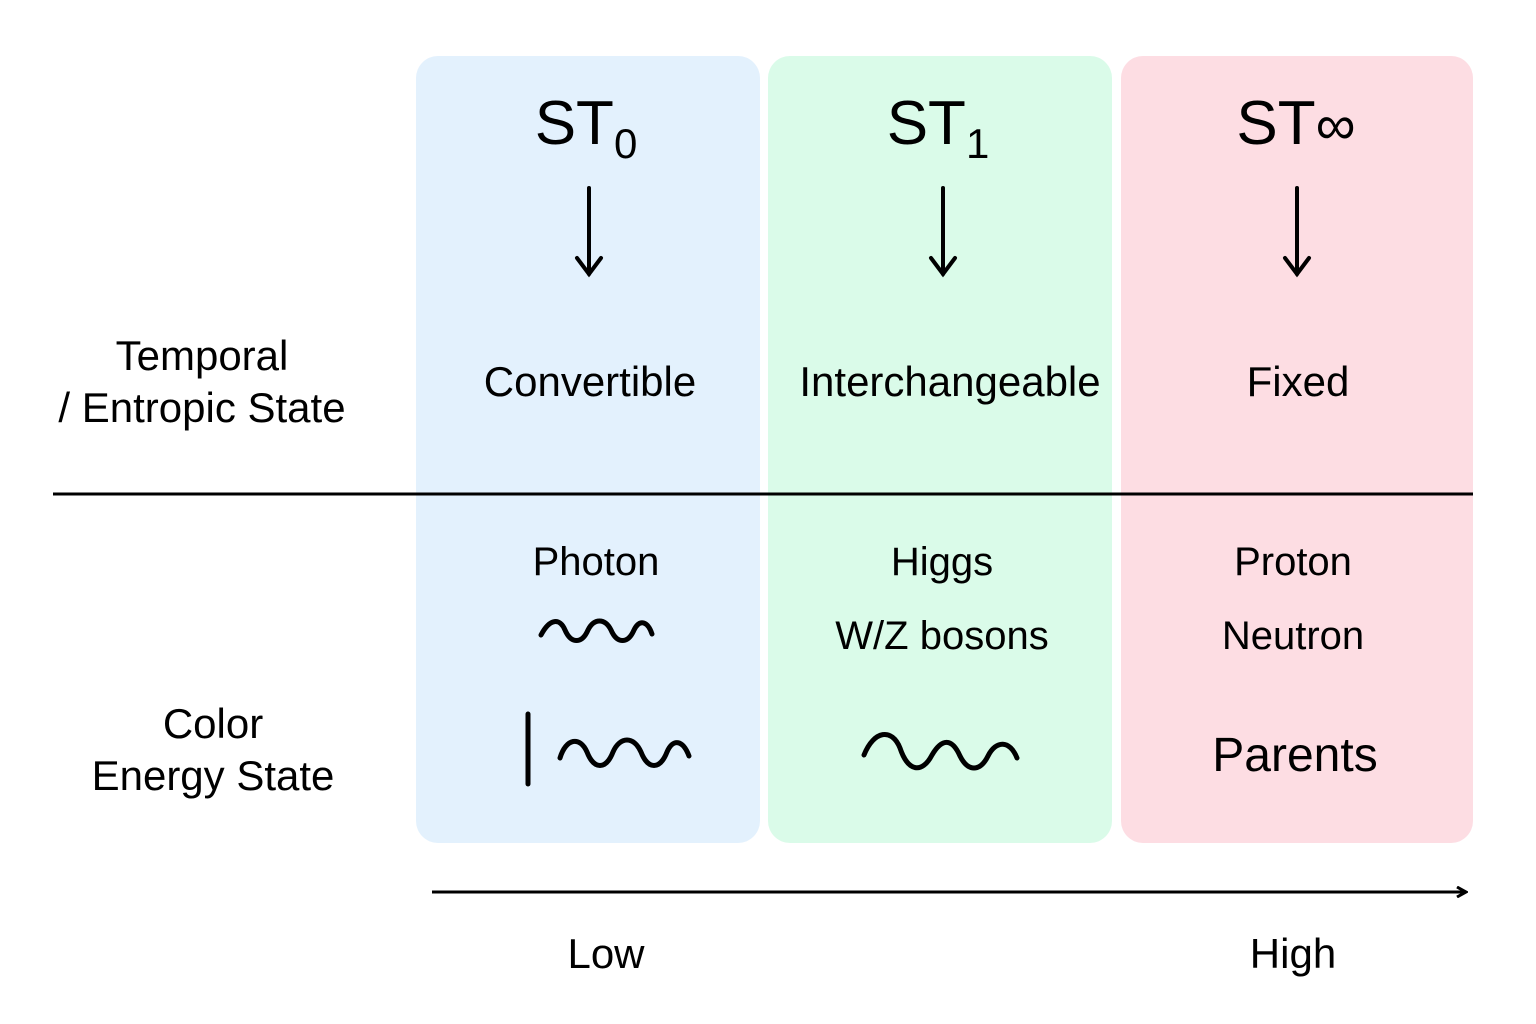 This screenshot has width=1536, height=1024. What do you see at coordinates (1335, 124) in the screenshot?
I see `title-subscript: ∞` at bounding box center [1335, 124].